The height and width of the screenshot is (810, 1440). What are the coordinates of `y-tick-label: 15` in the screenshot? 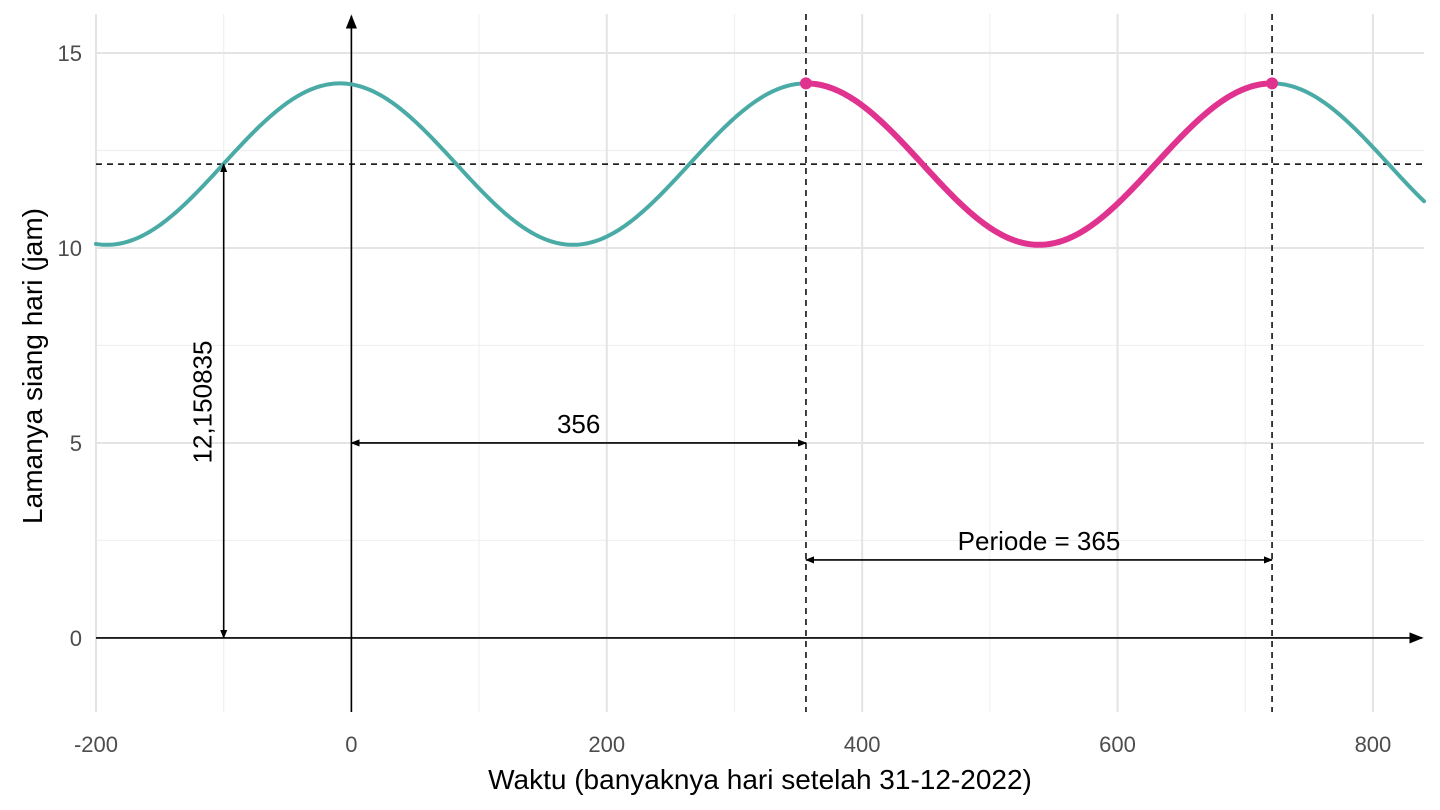 It's located at (70, 53).